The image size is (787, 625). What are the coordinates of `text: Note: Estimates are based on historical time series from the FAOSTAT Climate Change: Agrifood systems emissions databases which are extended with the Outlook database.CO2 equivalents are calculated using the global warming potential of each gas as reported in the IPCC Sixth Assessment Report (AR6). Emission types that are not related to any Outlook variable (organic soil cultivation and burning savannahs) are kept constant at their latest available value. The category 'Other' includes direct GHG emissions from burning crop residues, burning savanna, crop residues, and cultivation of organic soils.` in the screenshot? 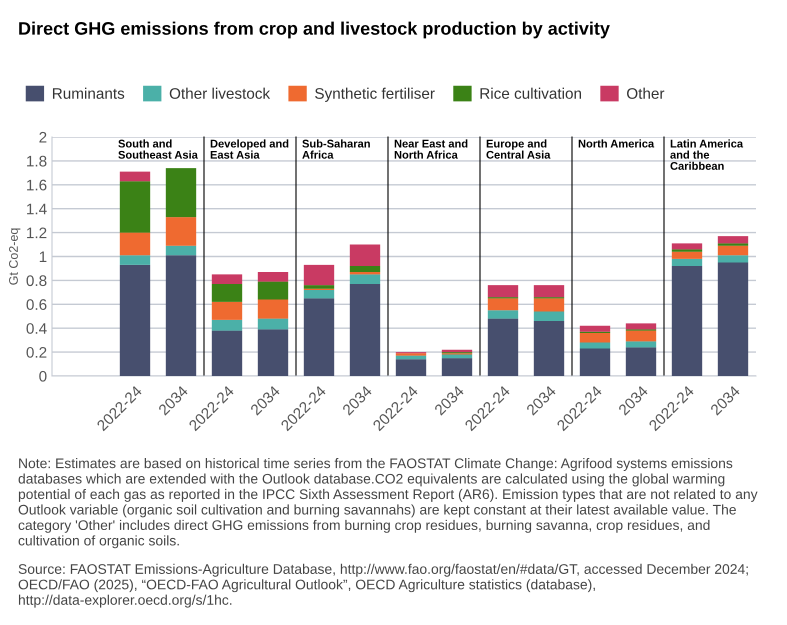 It's located at (388, 503).